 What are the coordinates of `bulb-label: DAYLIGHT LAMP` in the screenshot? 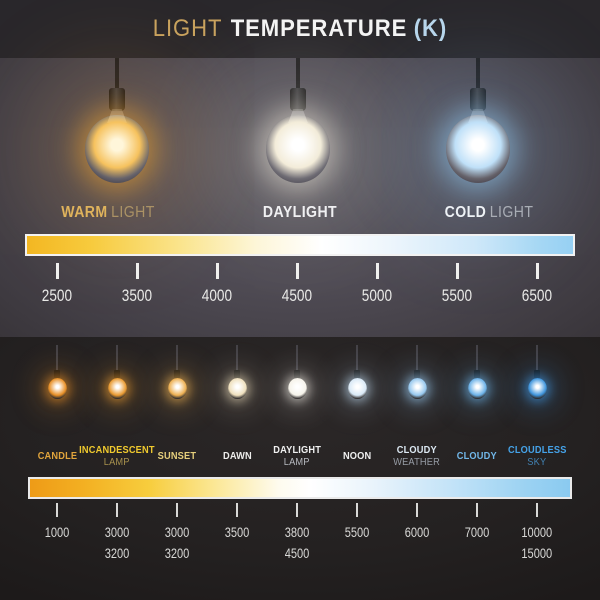 It's located at (297, 456).